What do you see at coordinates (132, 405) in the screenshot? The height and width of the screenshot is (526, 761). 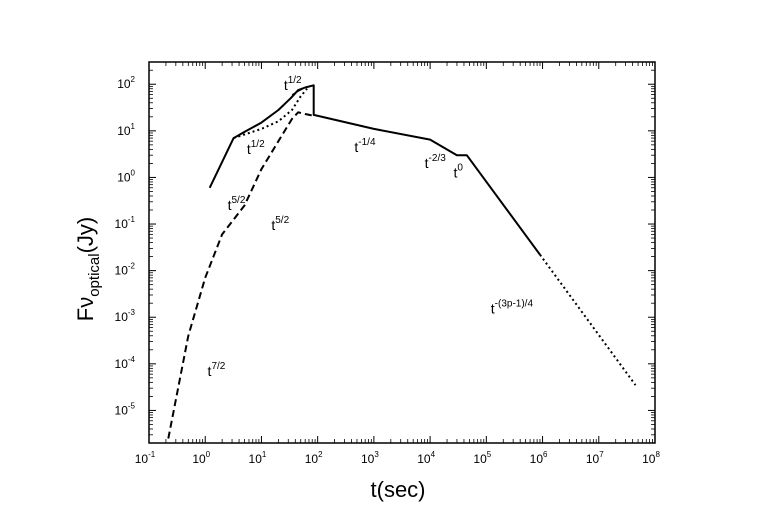 I see `y-tick-label-exp: -5` at bounding box center [132, 405].